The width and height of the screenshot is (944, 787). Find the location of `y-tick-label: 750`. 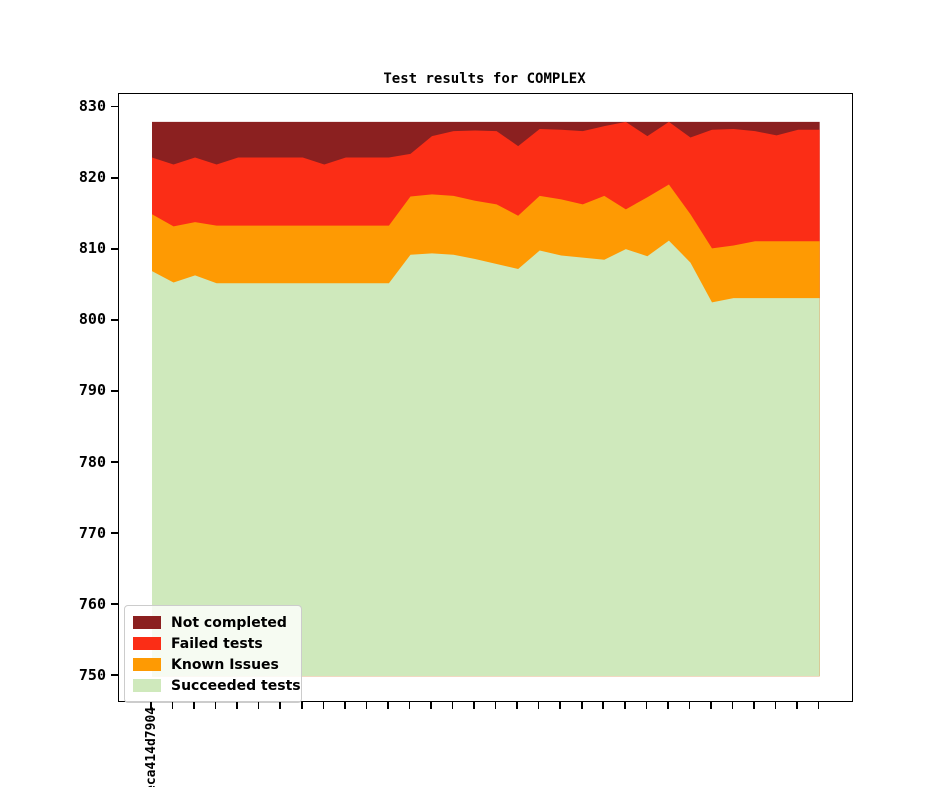

y-tick-label: 750 is located at coordinates (92, 674).